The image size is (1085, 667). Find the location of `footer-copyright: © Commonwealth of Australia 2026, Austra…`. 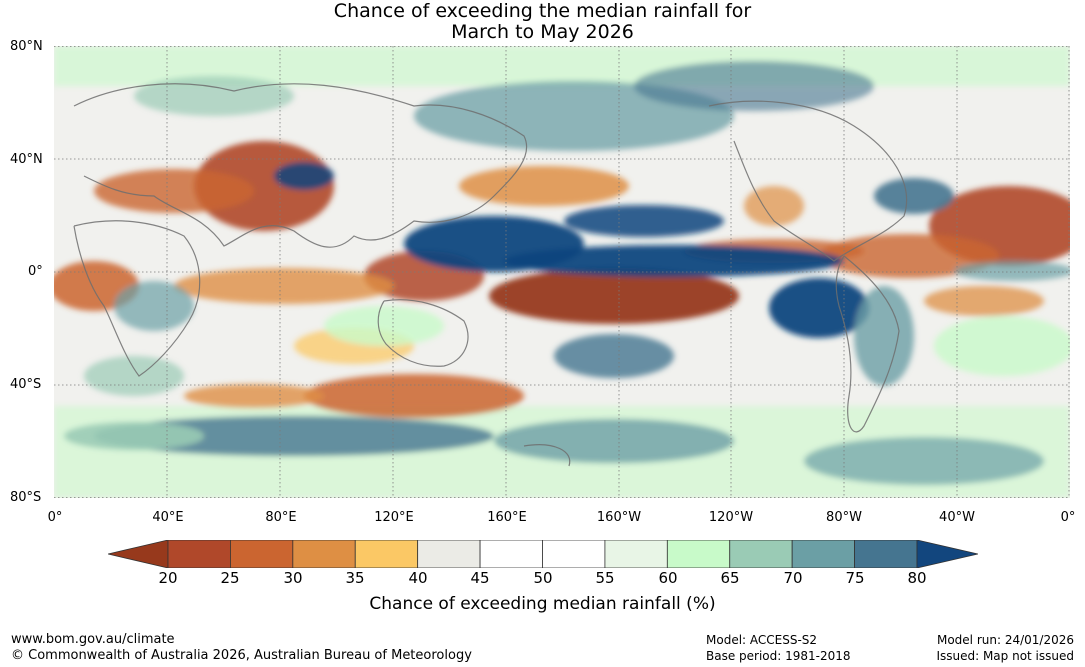

footer-copyright: © Commonwealth of Australia 2026, Austra… is located at coordinates (241, 655).